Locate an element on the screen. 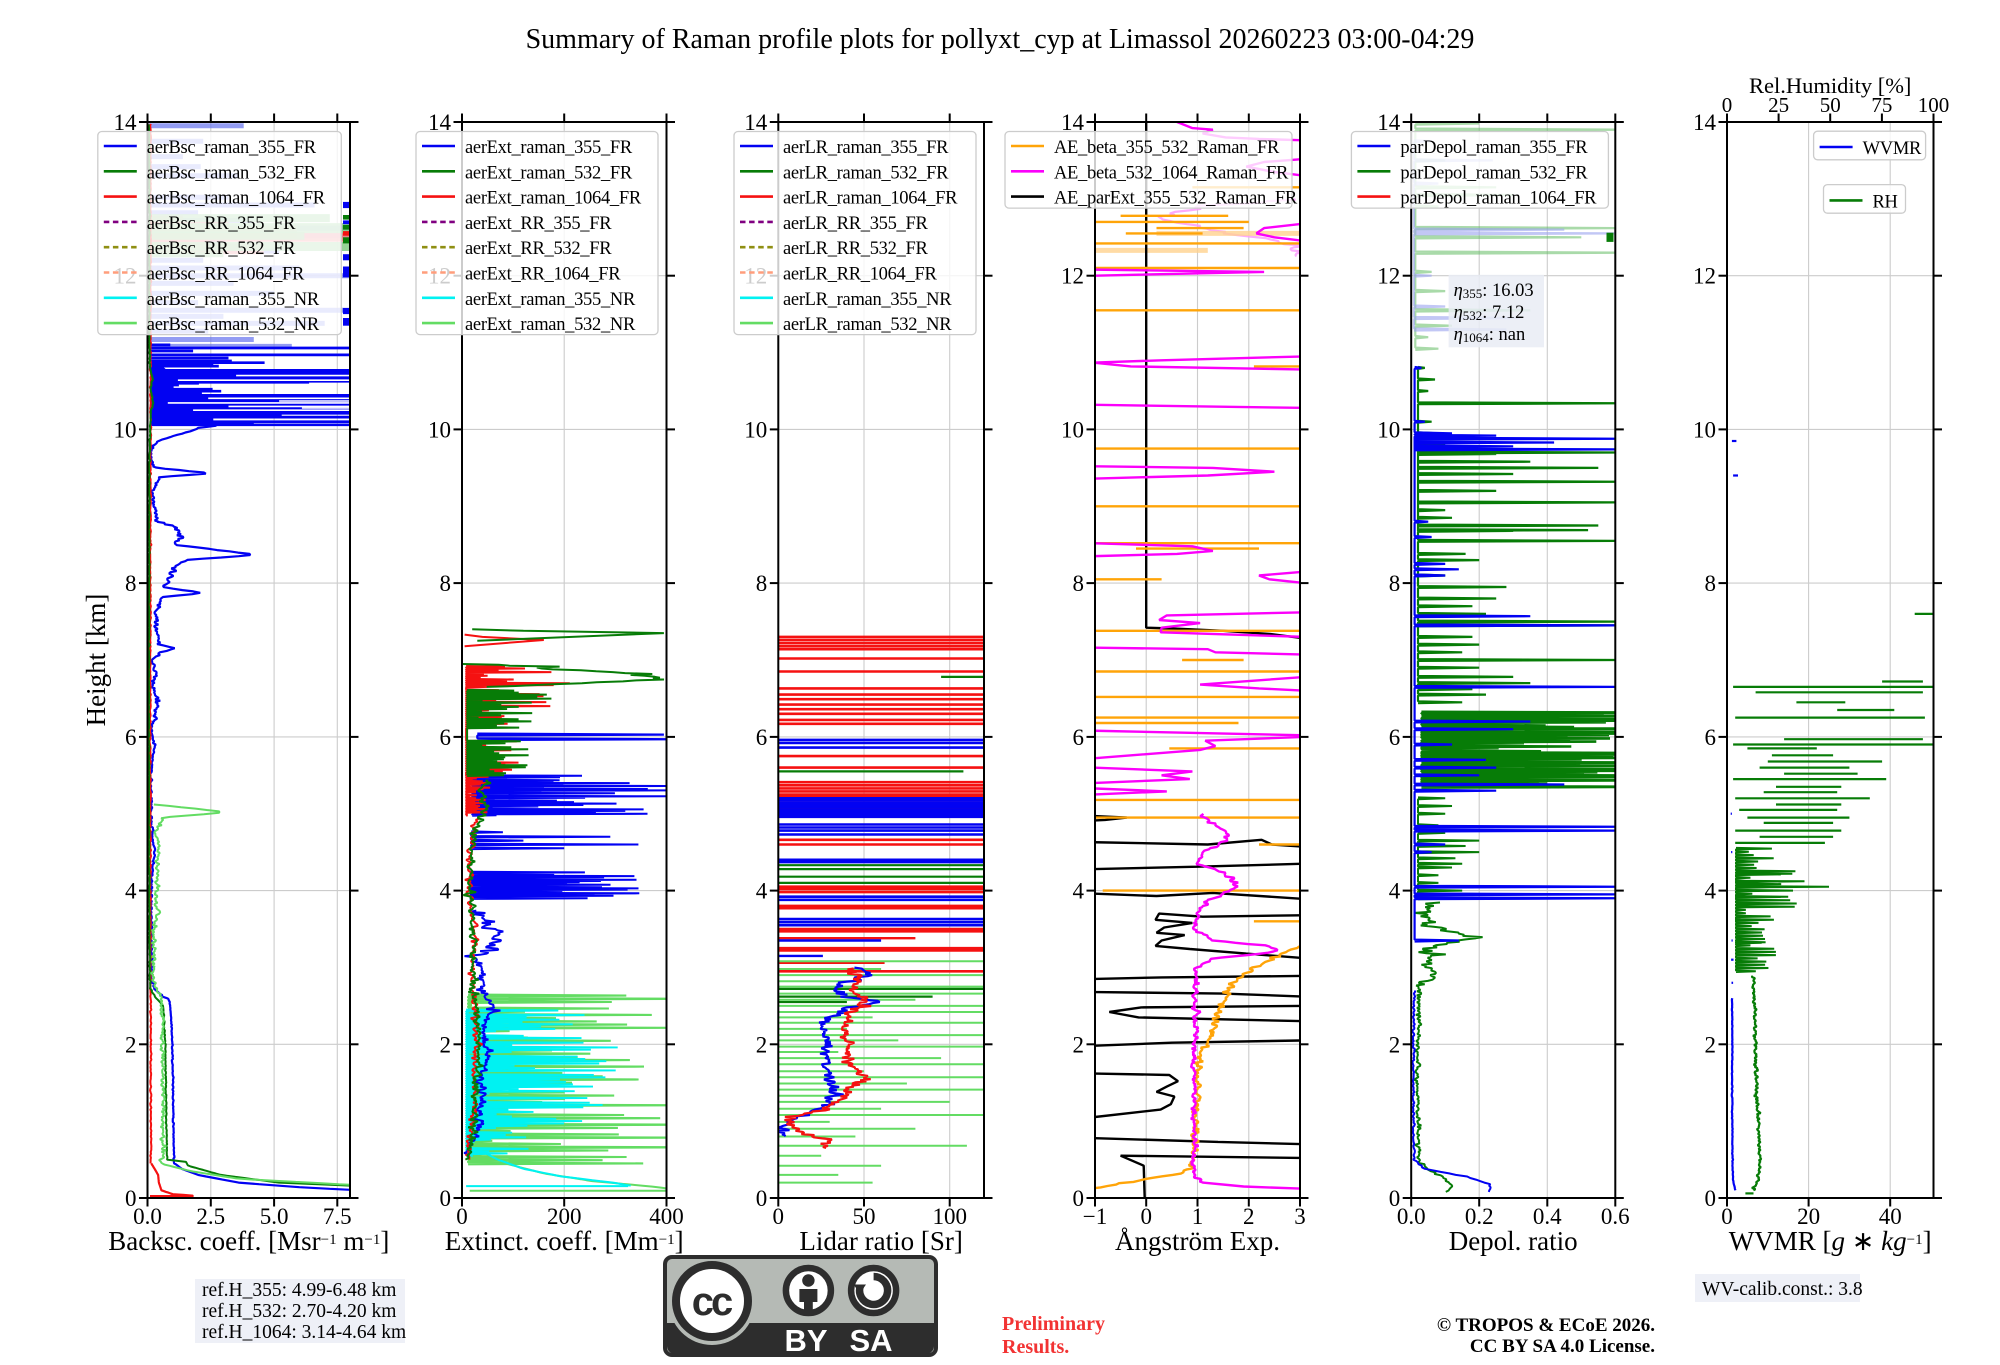  svg-text: 25 is located at coordinates (1778, 105).